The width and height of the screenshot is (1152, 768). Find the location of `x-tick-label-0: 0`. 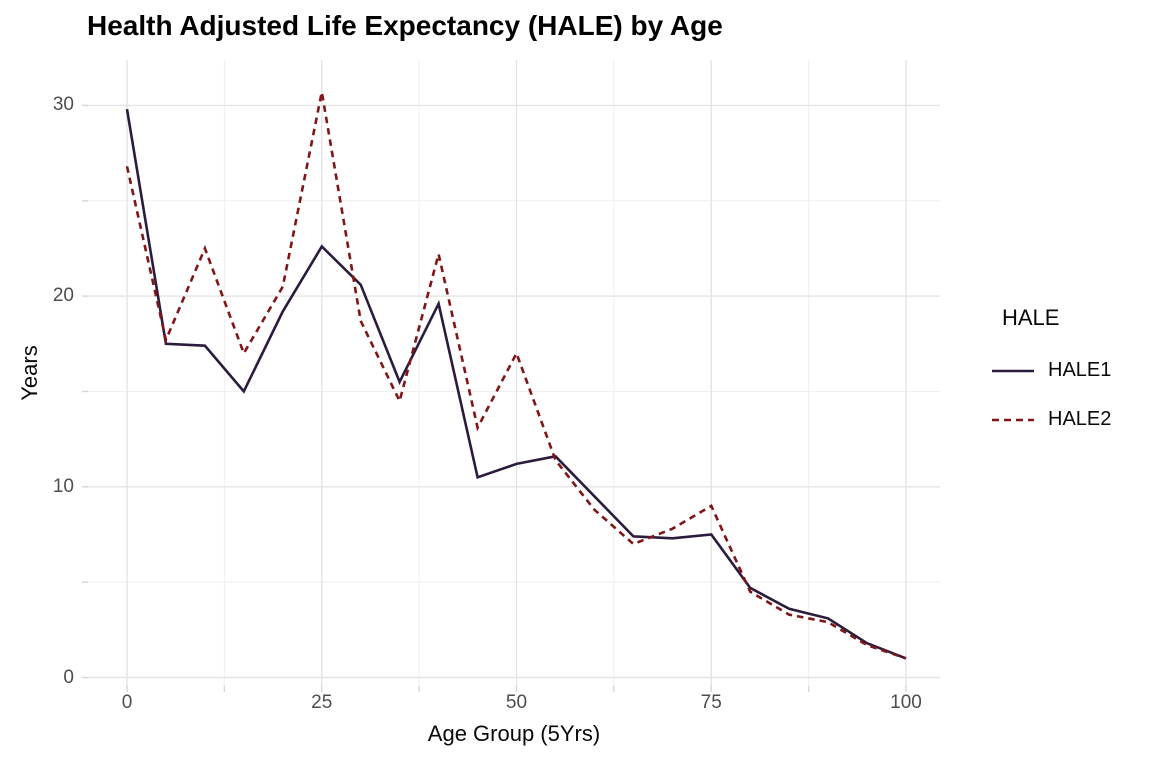

x-tick-label-0: 0 is located at coordinates (127, 702).